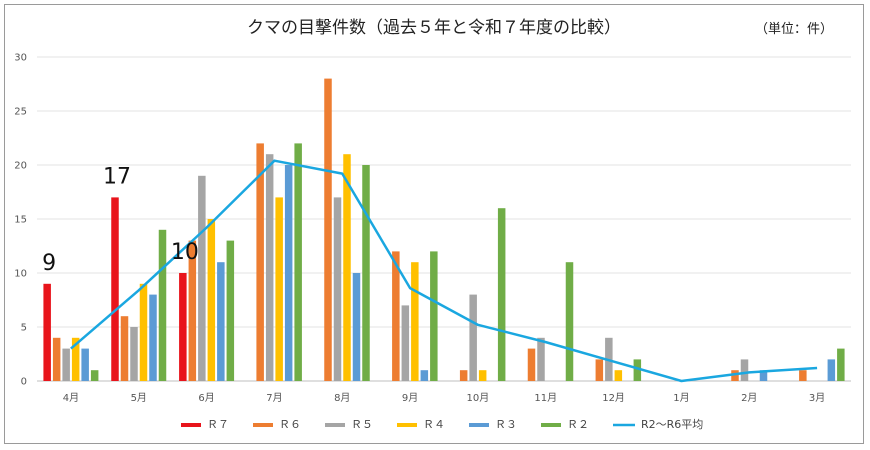 This screenshot has height=450, width=870. I want to click on y-tick-label: 10, so click(20, 274).